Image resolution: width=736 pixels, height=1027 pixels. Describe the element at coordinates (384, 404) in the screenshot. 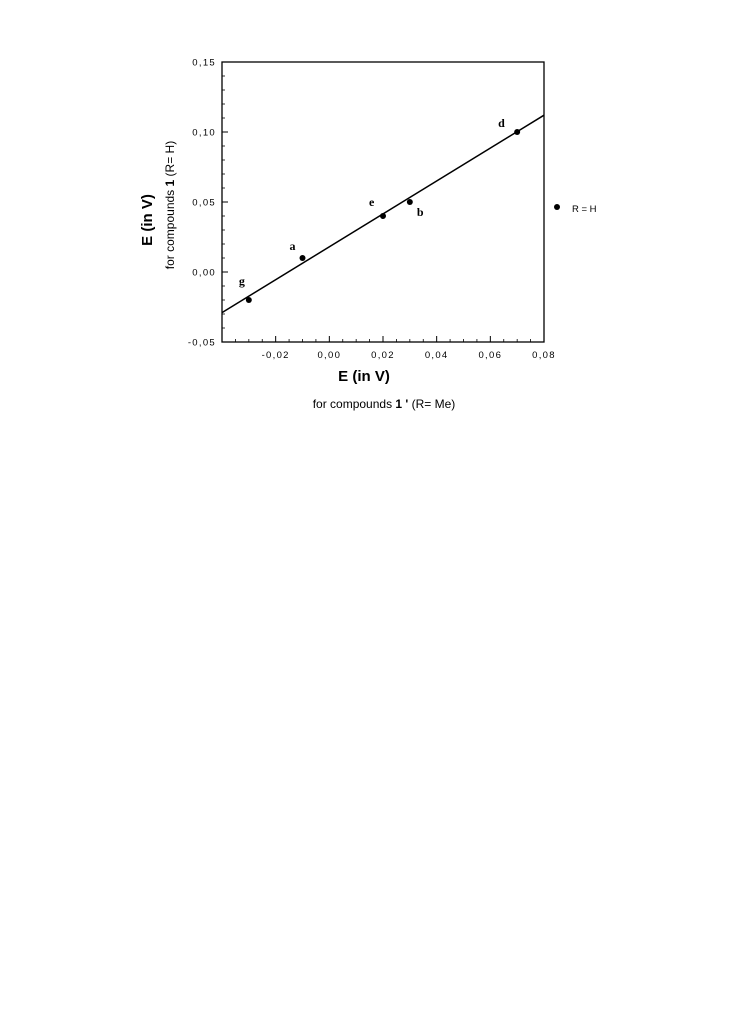

I see `x-axis-subtitle: for compounds 1 ' (R= Me)` at that location.